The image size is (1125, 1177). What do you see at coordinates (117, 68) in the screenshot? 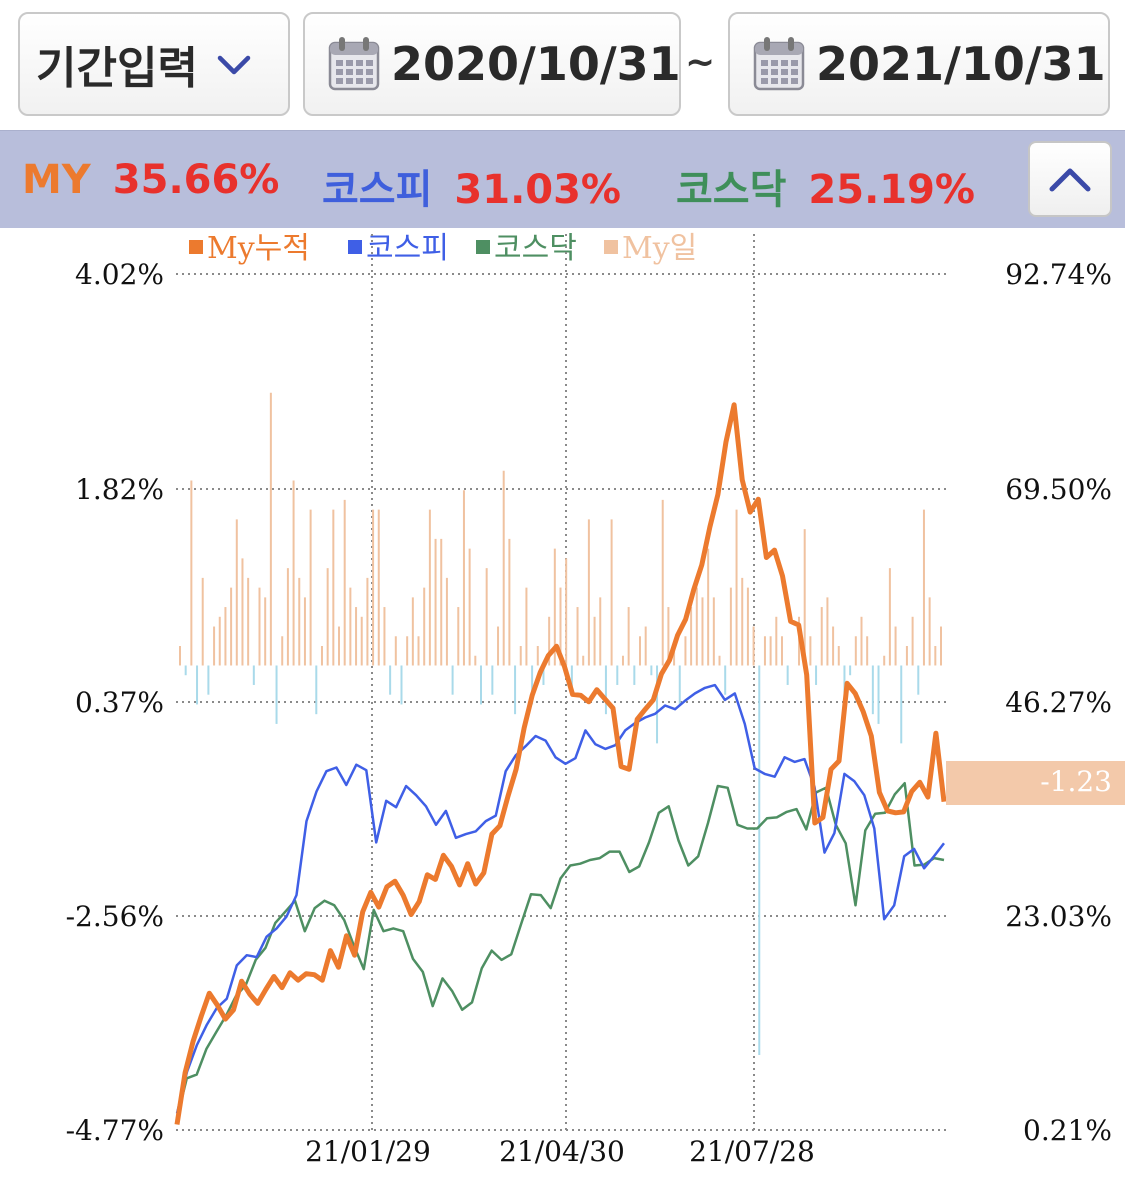
I see `period-label: 기간입력` at bounding box center [117, 68].